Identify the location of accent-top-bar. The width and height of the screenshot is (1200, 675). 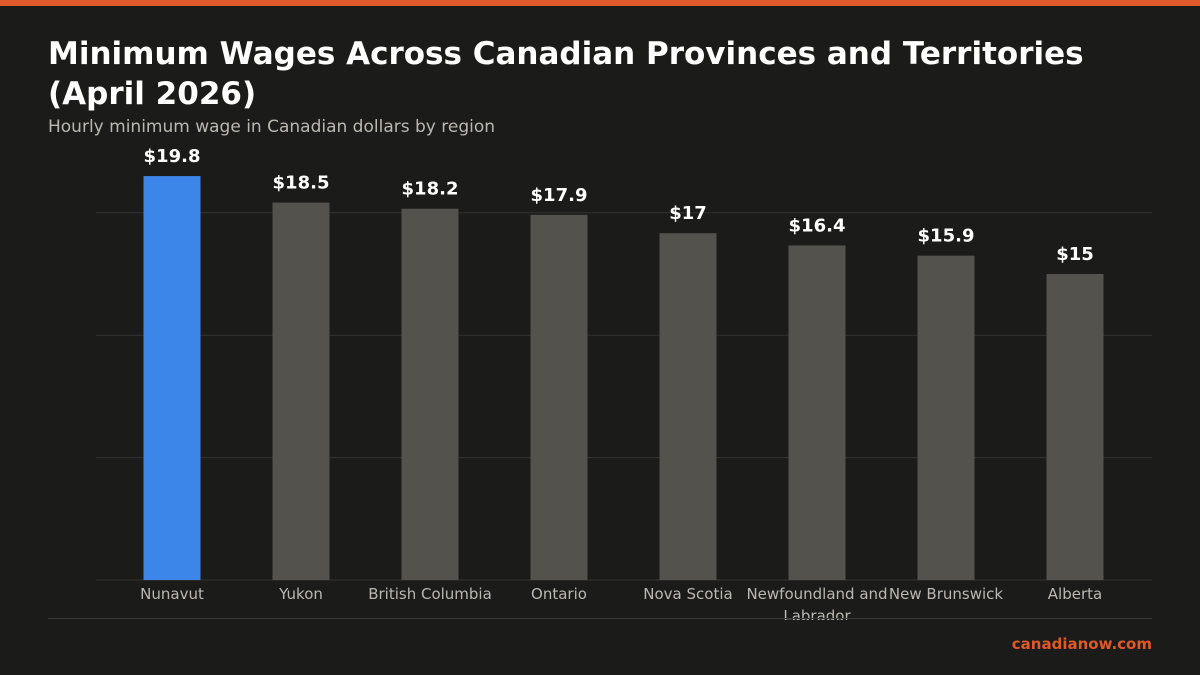
(600, 3).